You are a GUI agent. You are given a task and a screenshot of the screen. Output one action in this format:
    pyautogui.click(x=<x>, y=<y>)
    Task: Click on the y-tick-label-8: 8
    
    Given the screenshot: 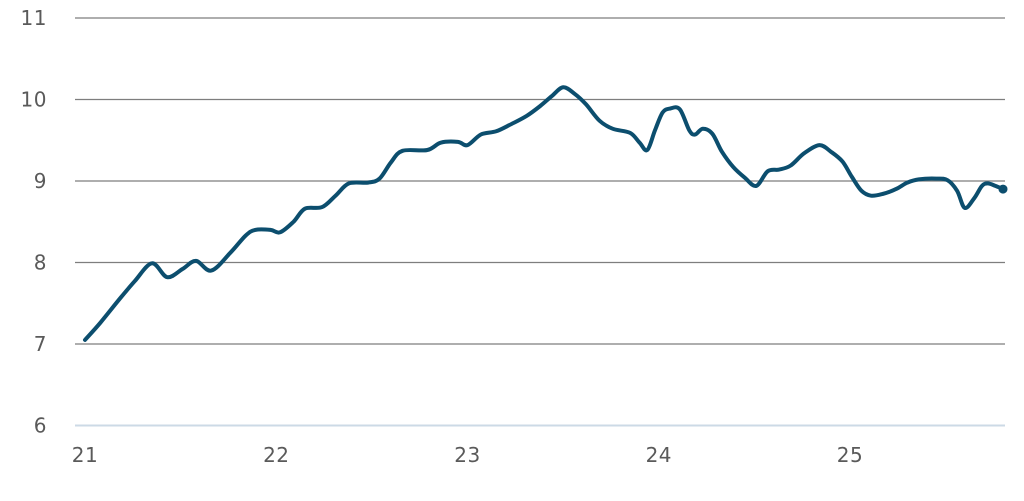 What is the action you would take?
    pyautogui.click(x=40, y=263)
    